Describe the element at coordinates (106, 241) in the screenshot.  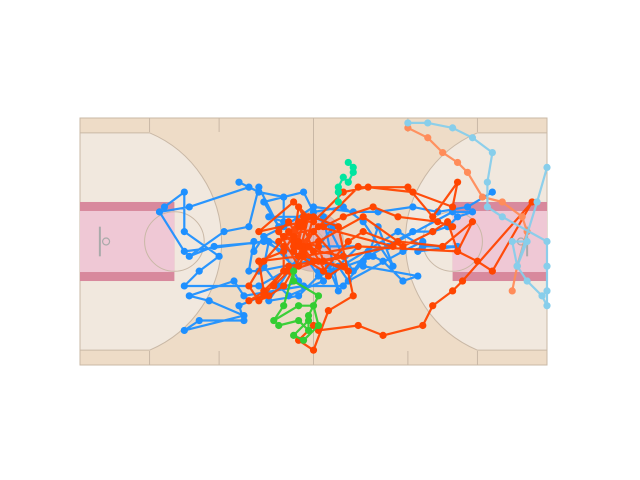
I see `hoop-left` at that location.